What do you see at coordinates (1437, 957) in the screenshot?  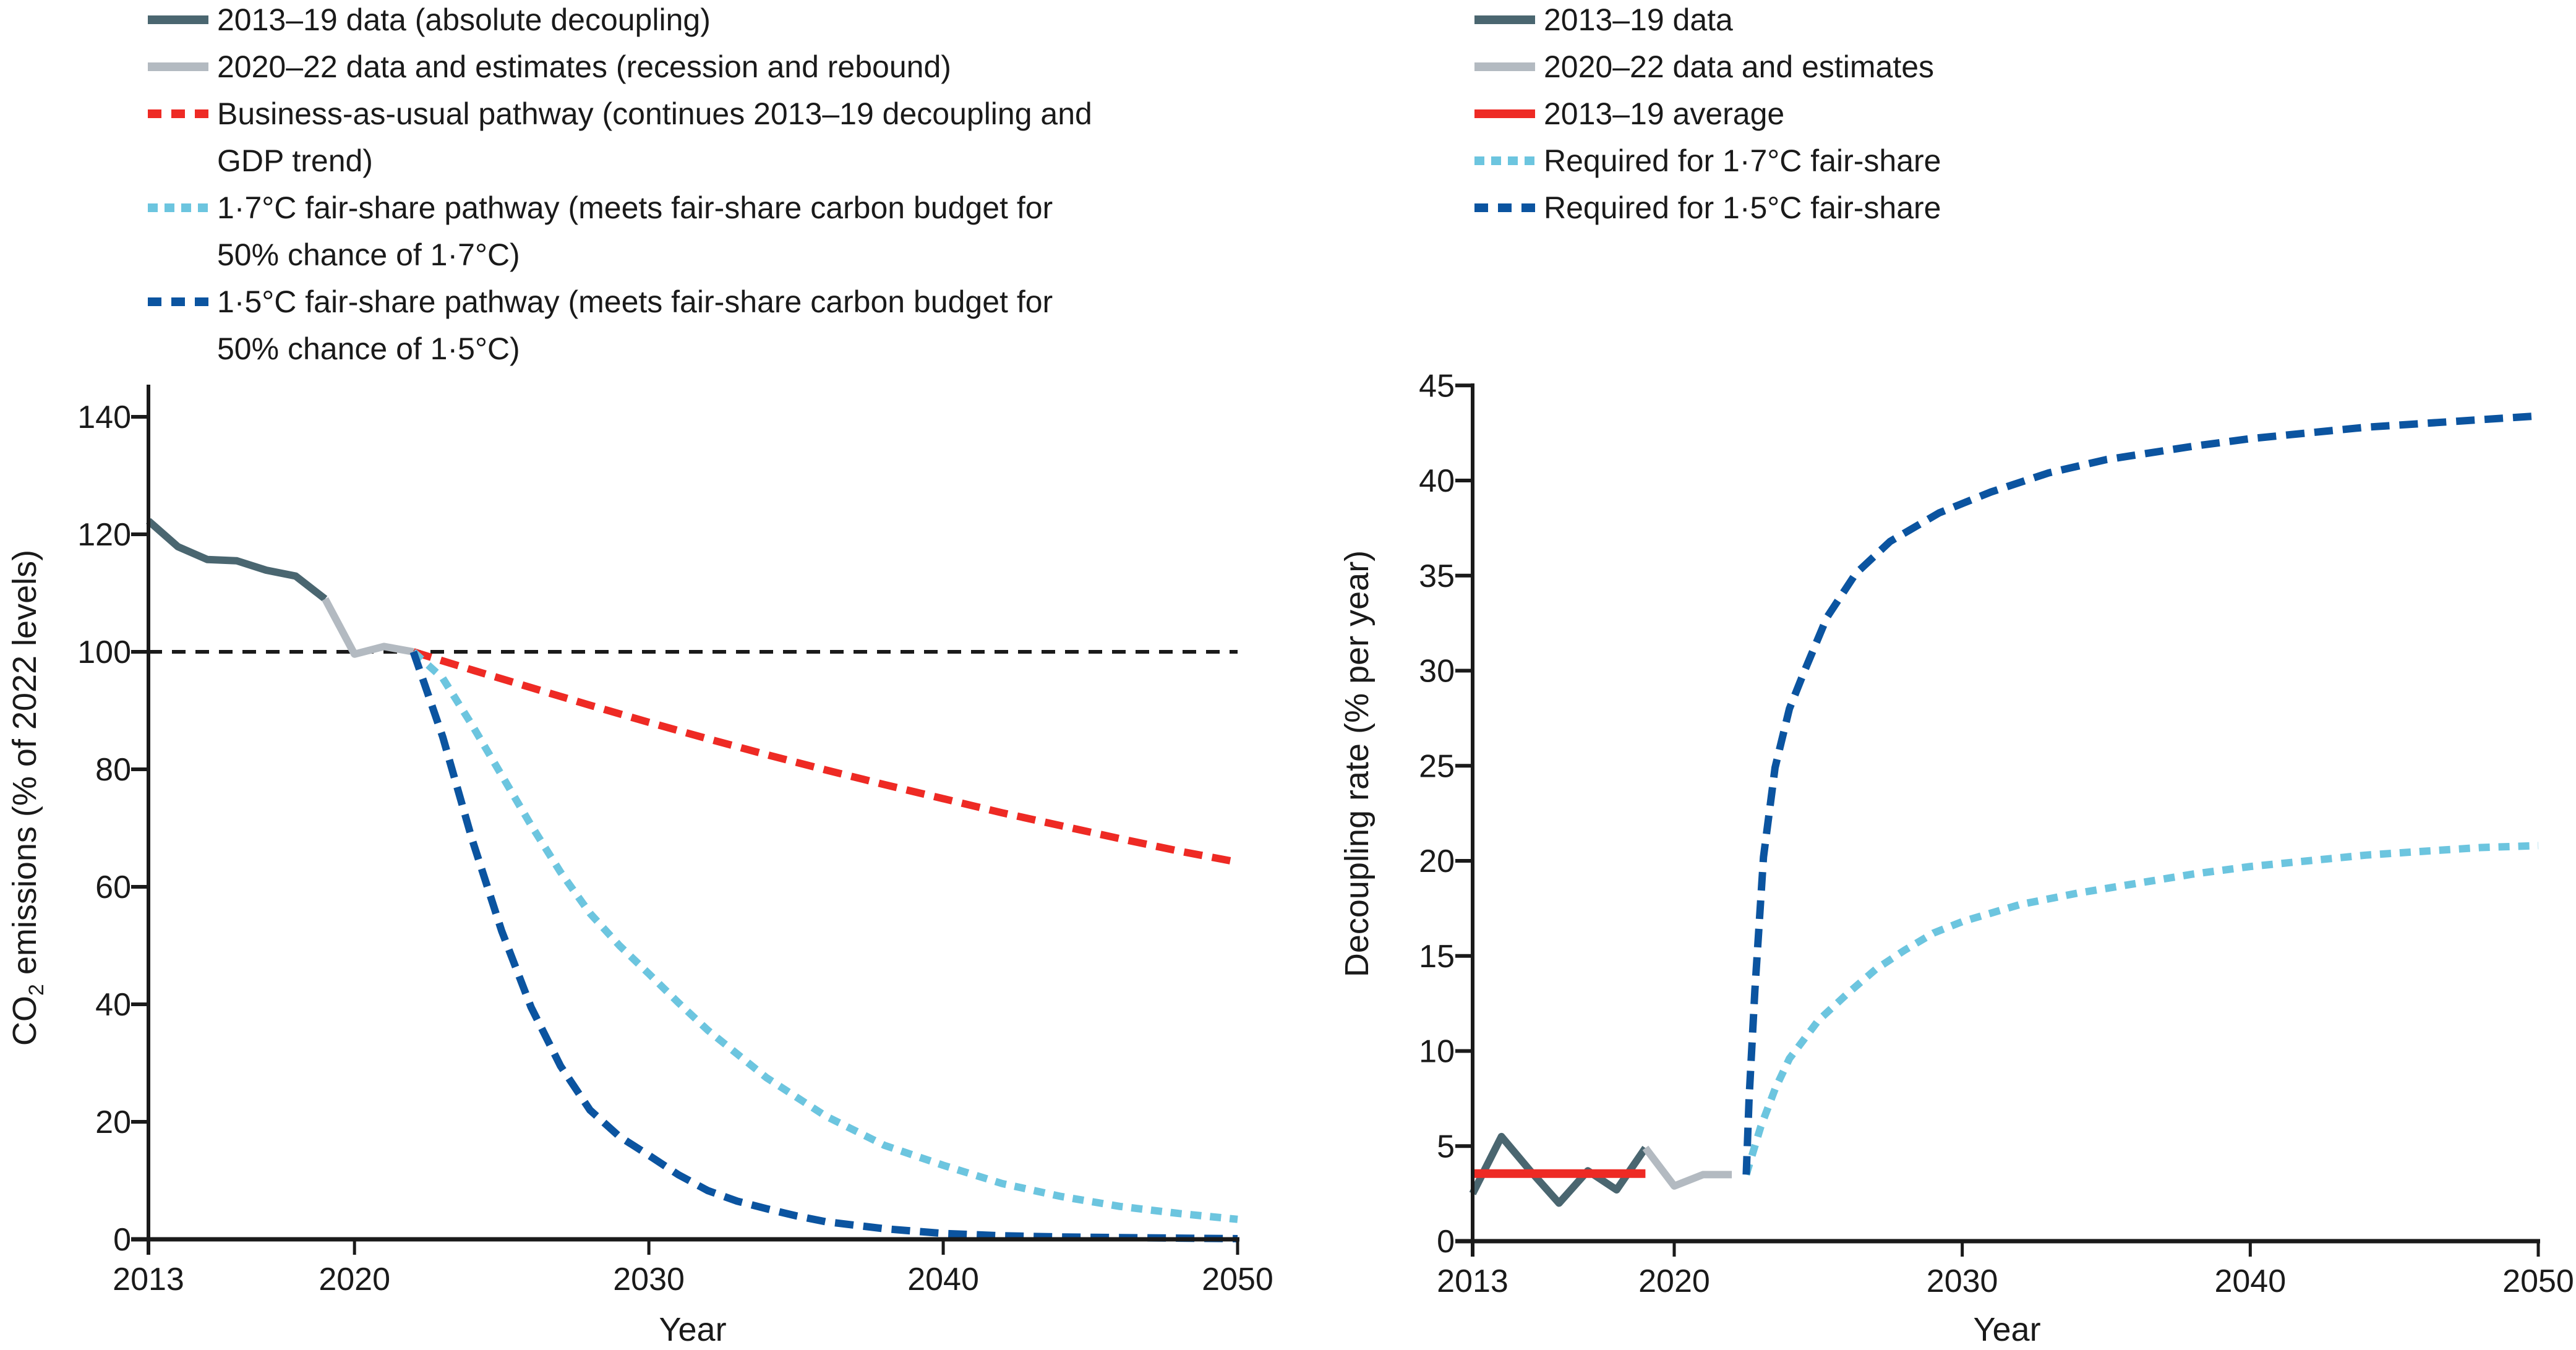 I see `y-tick-label: 15` at bounding box center [1437, 957].